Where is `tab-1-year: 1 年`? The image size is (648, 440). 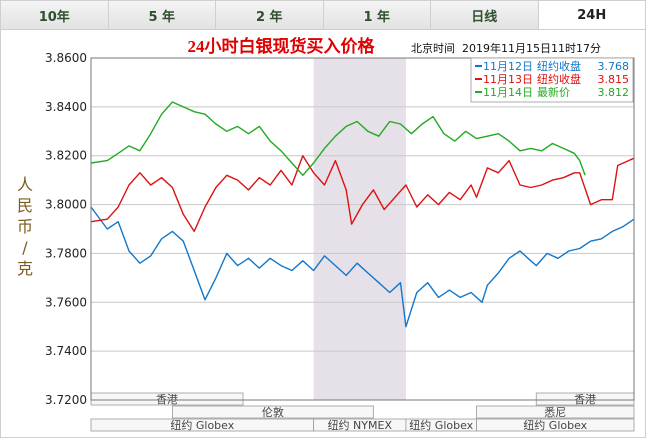
tab-1-year: 1 年 is located at coordinates (377, 15).